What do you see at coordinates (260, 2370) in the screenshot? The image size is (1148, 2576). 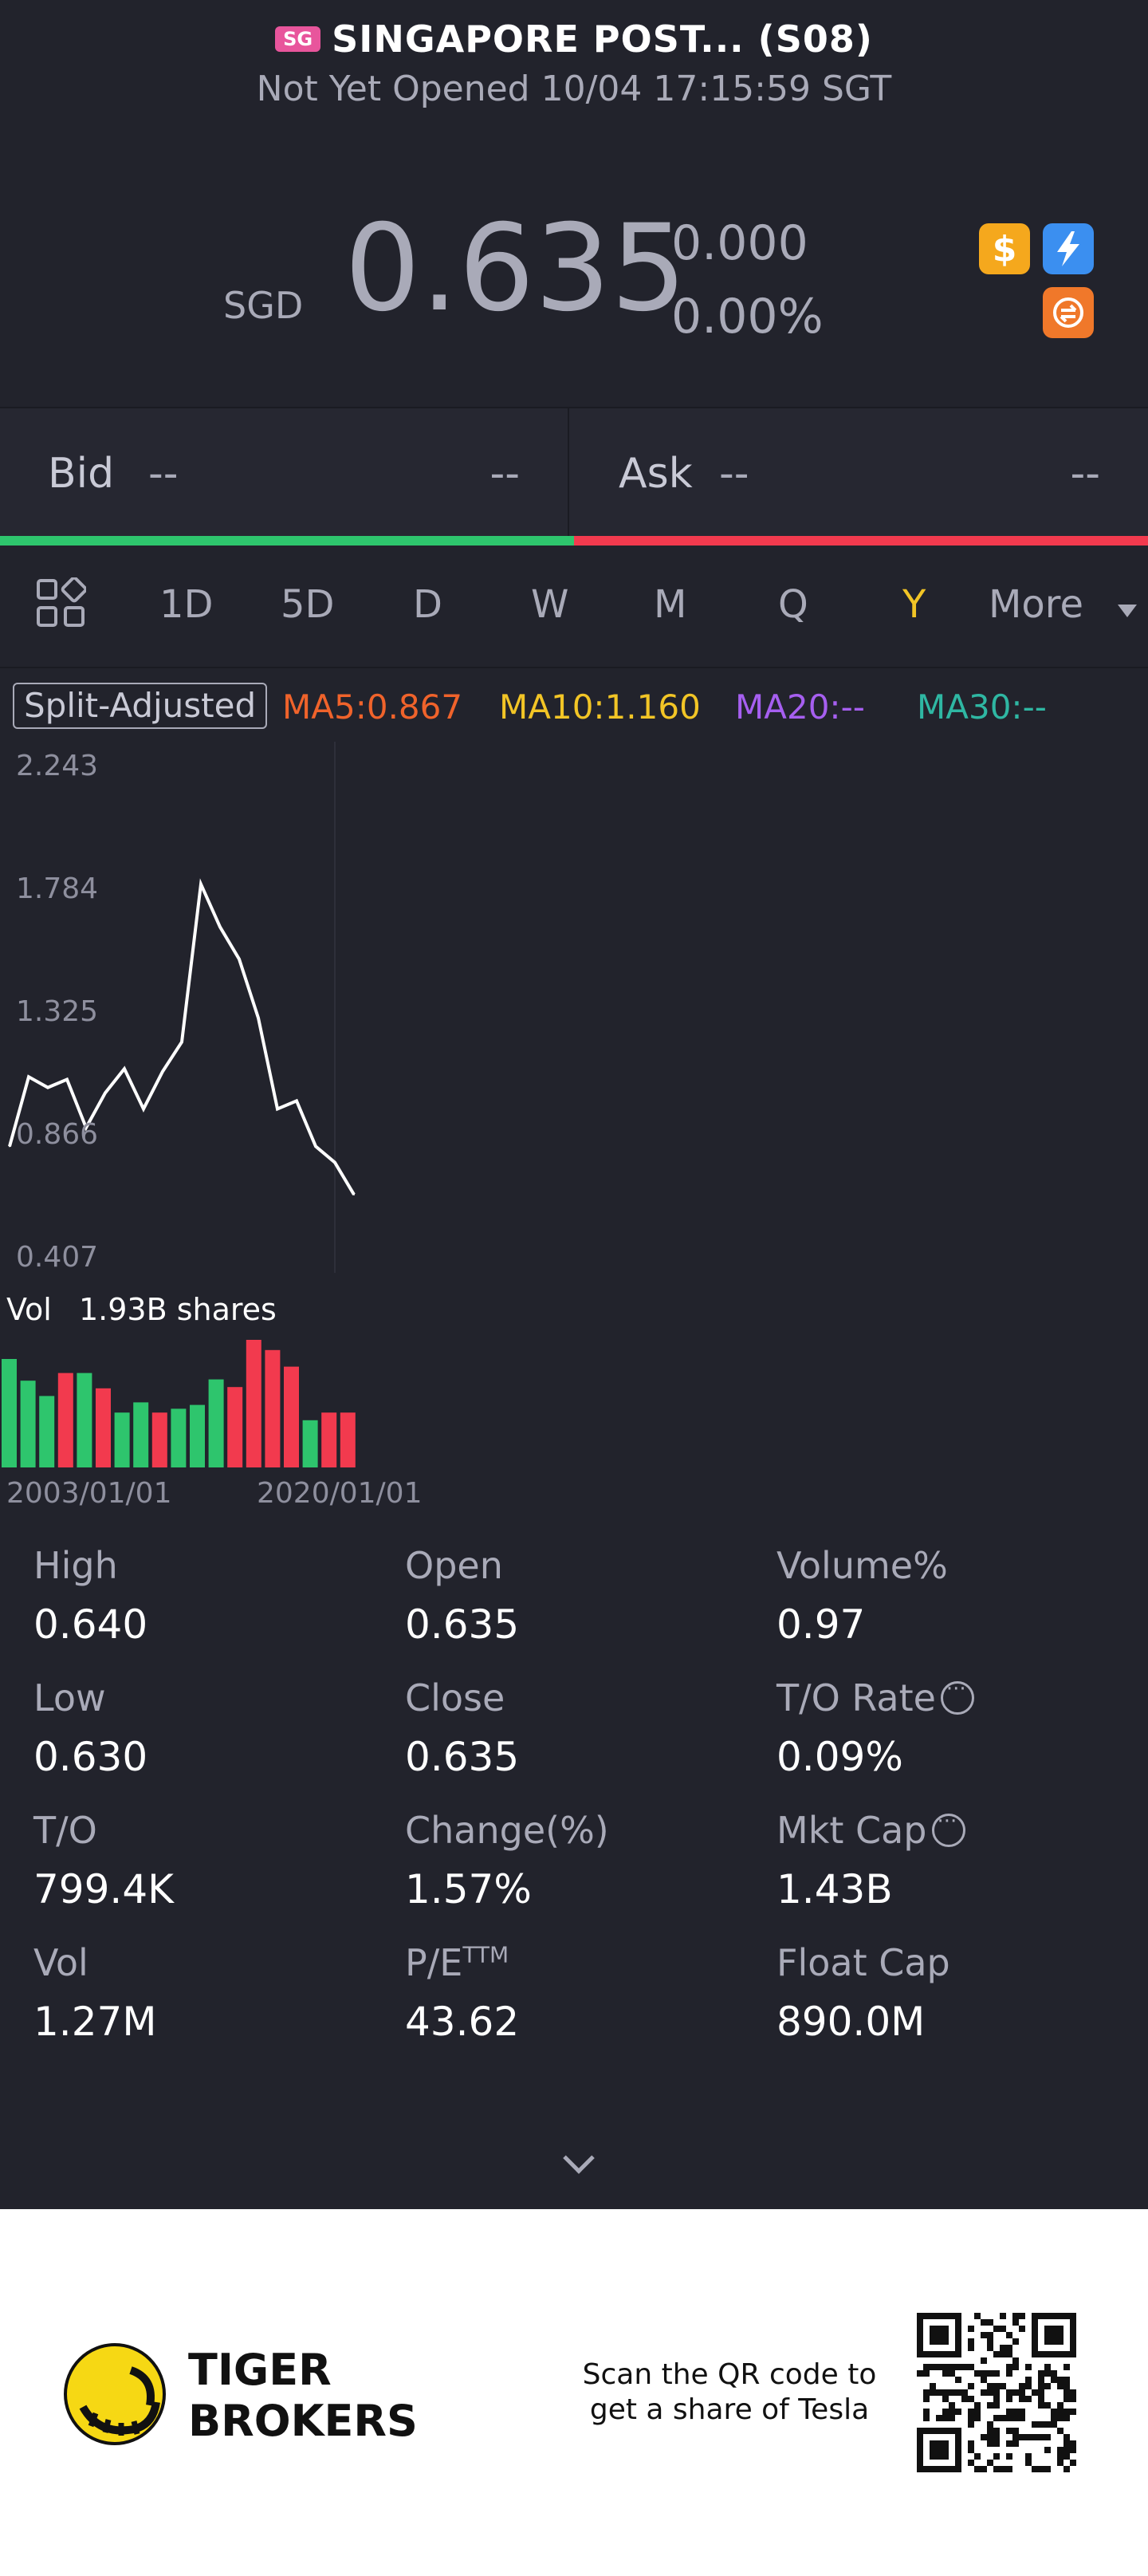 I see `brand-line1: TIGER` at bounding box center [260, 2370].